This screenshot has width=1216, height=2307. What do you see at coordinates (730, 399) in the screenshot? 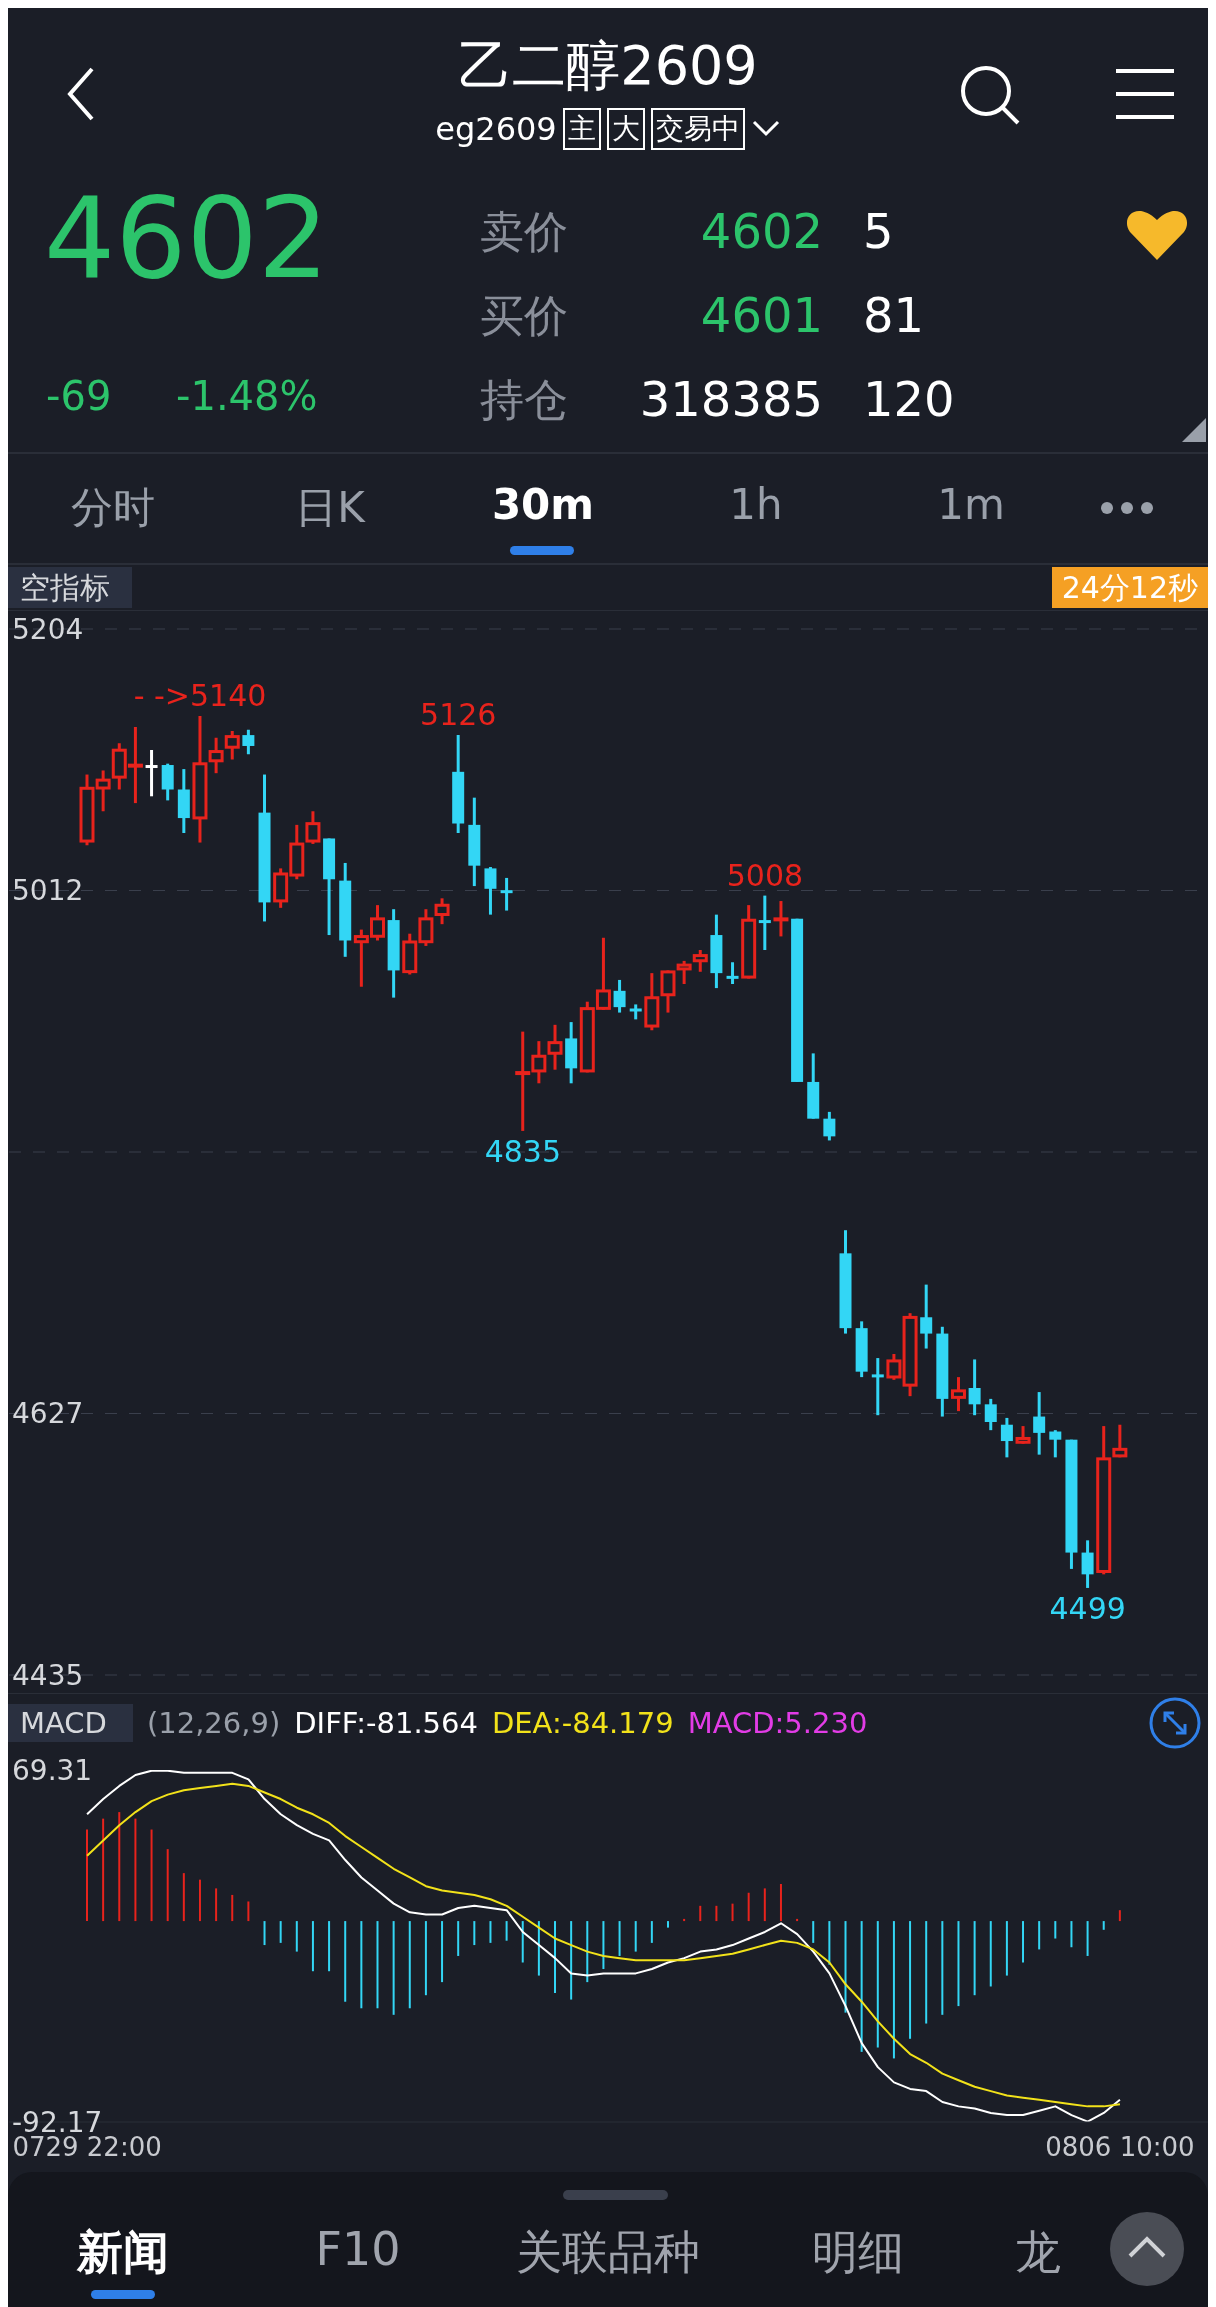
I see `text: 318385` at bounding box center [730, 399].